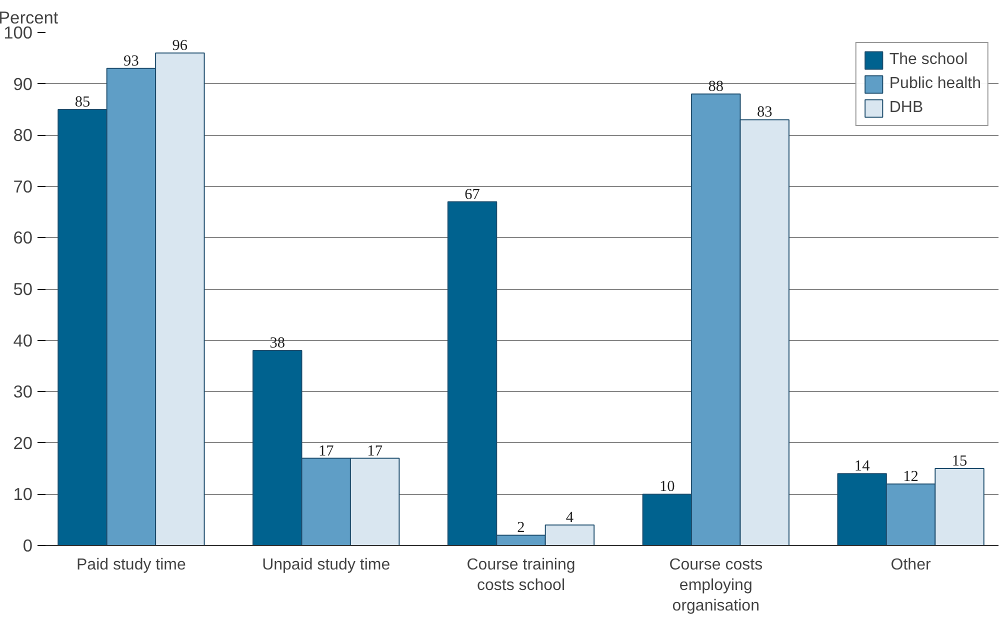  I want to click on x-tick-label: Course costs employing organisation, so click(716, 585).